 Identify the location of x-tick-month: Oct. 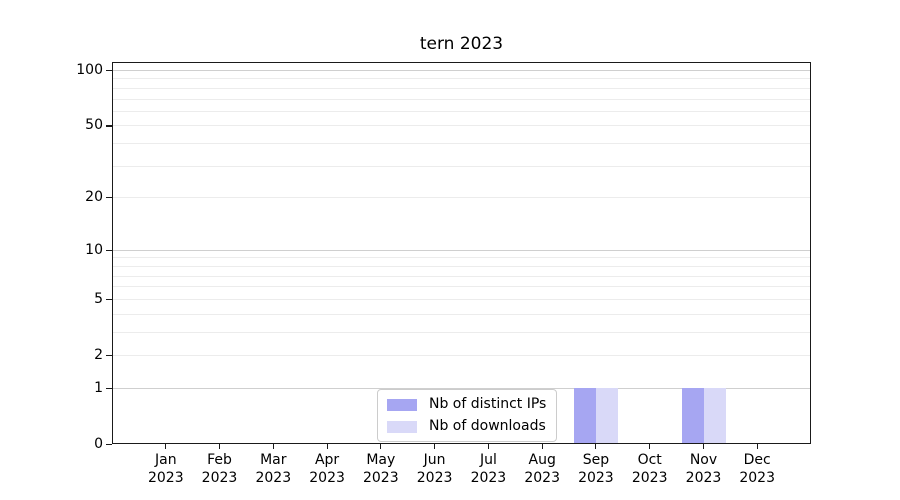
(649, 460).